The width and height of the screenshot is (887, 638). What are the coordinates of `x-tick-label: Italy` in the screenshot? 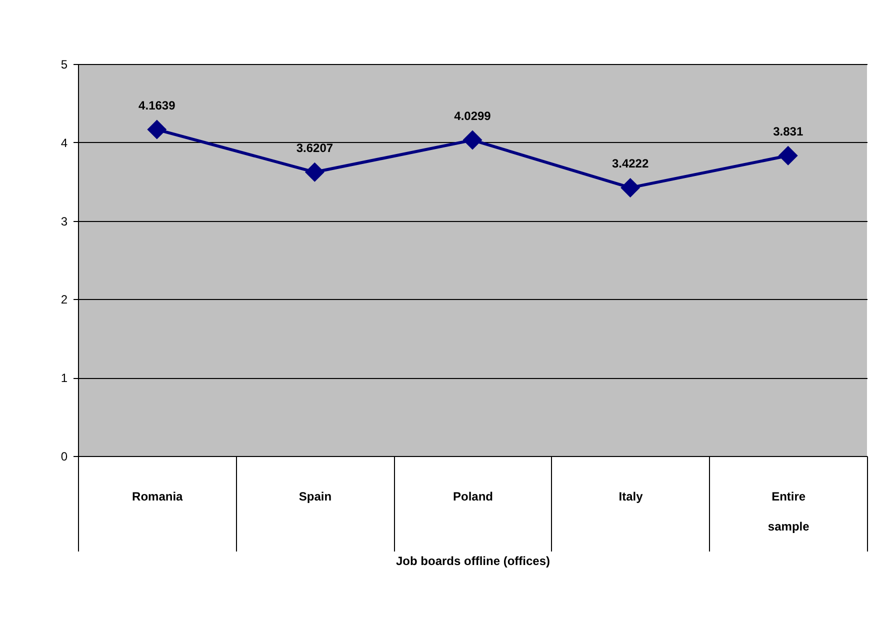 It's located at (631, 497).